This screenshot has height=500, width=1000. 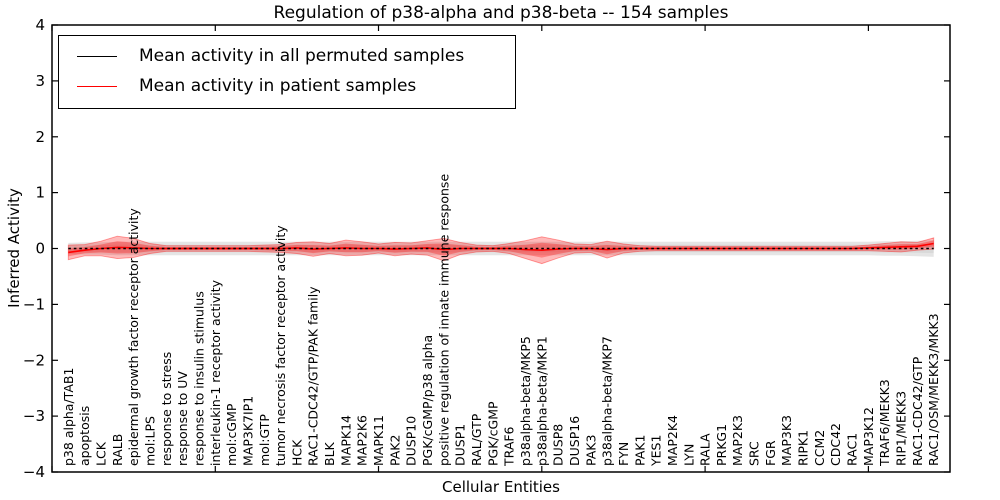 What do you see at coordinates (278, 86) in the screenshot?
I see `legend-label: Mean activity in patient samples` at bounding box center [278, 86].